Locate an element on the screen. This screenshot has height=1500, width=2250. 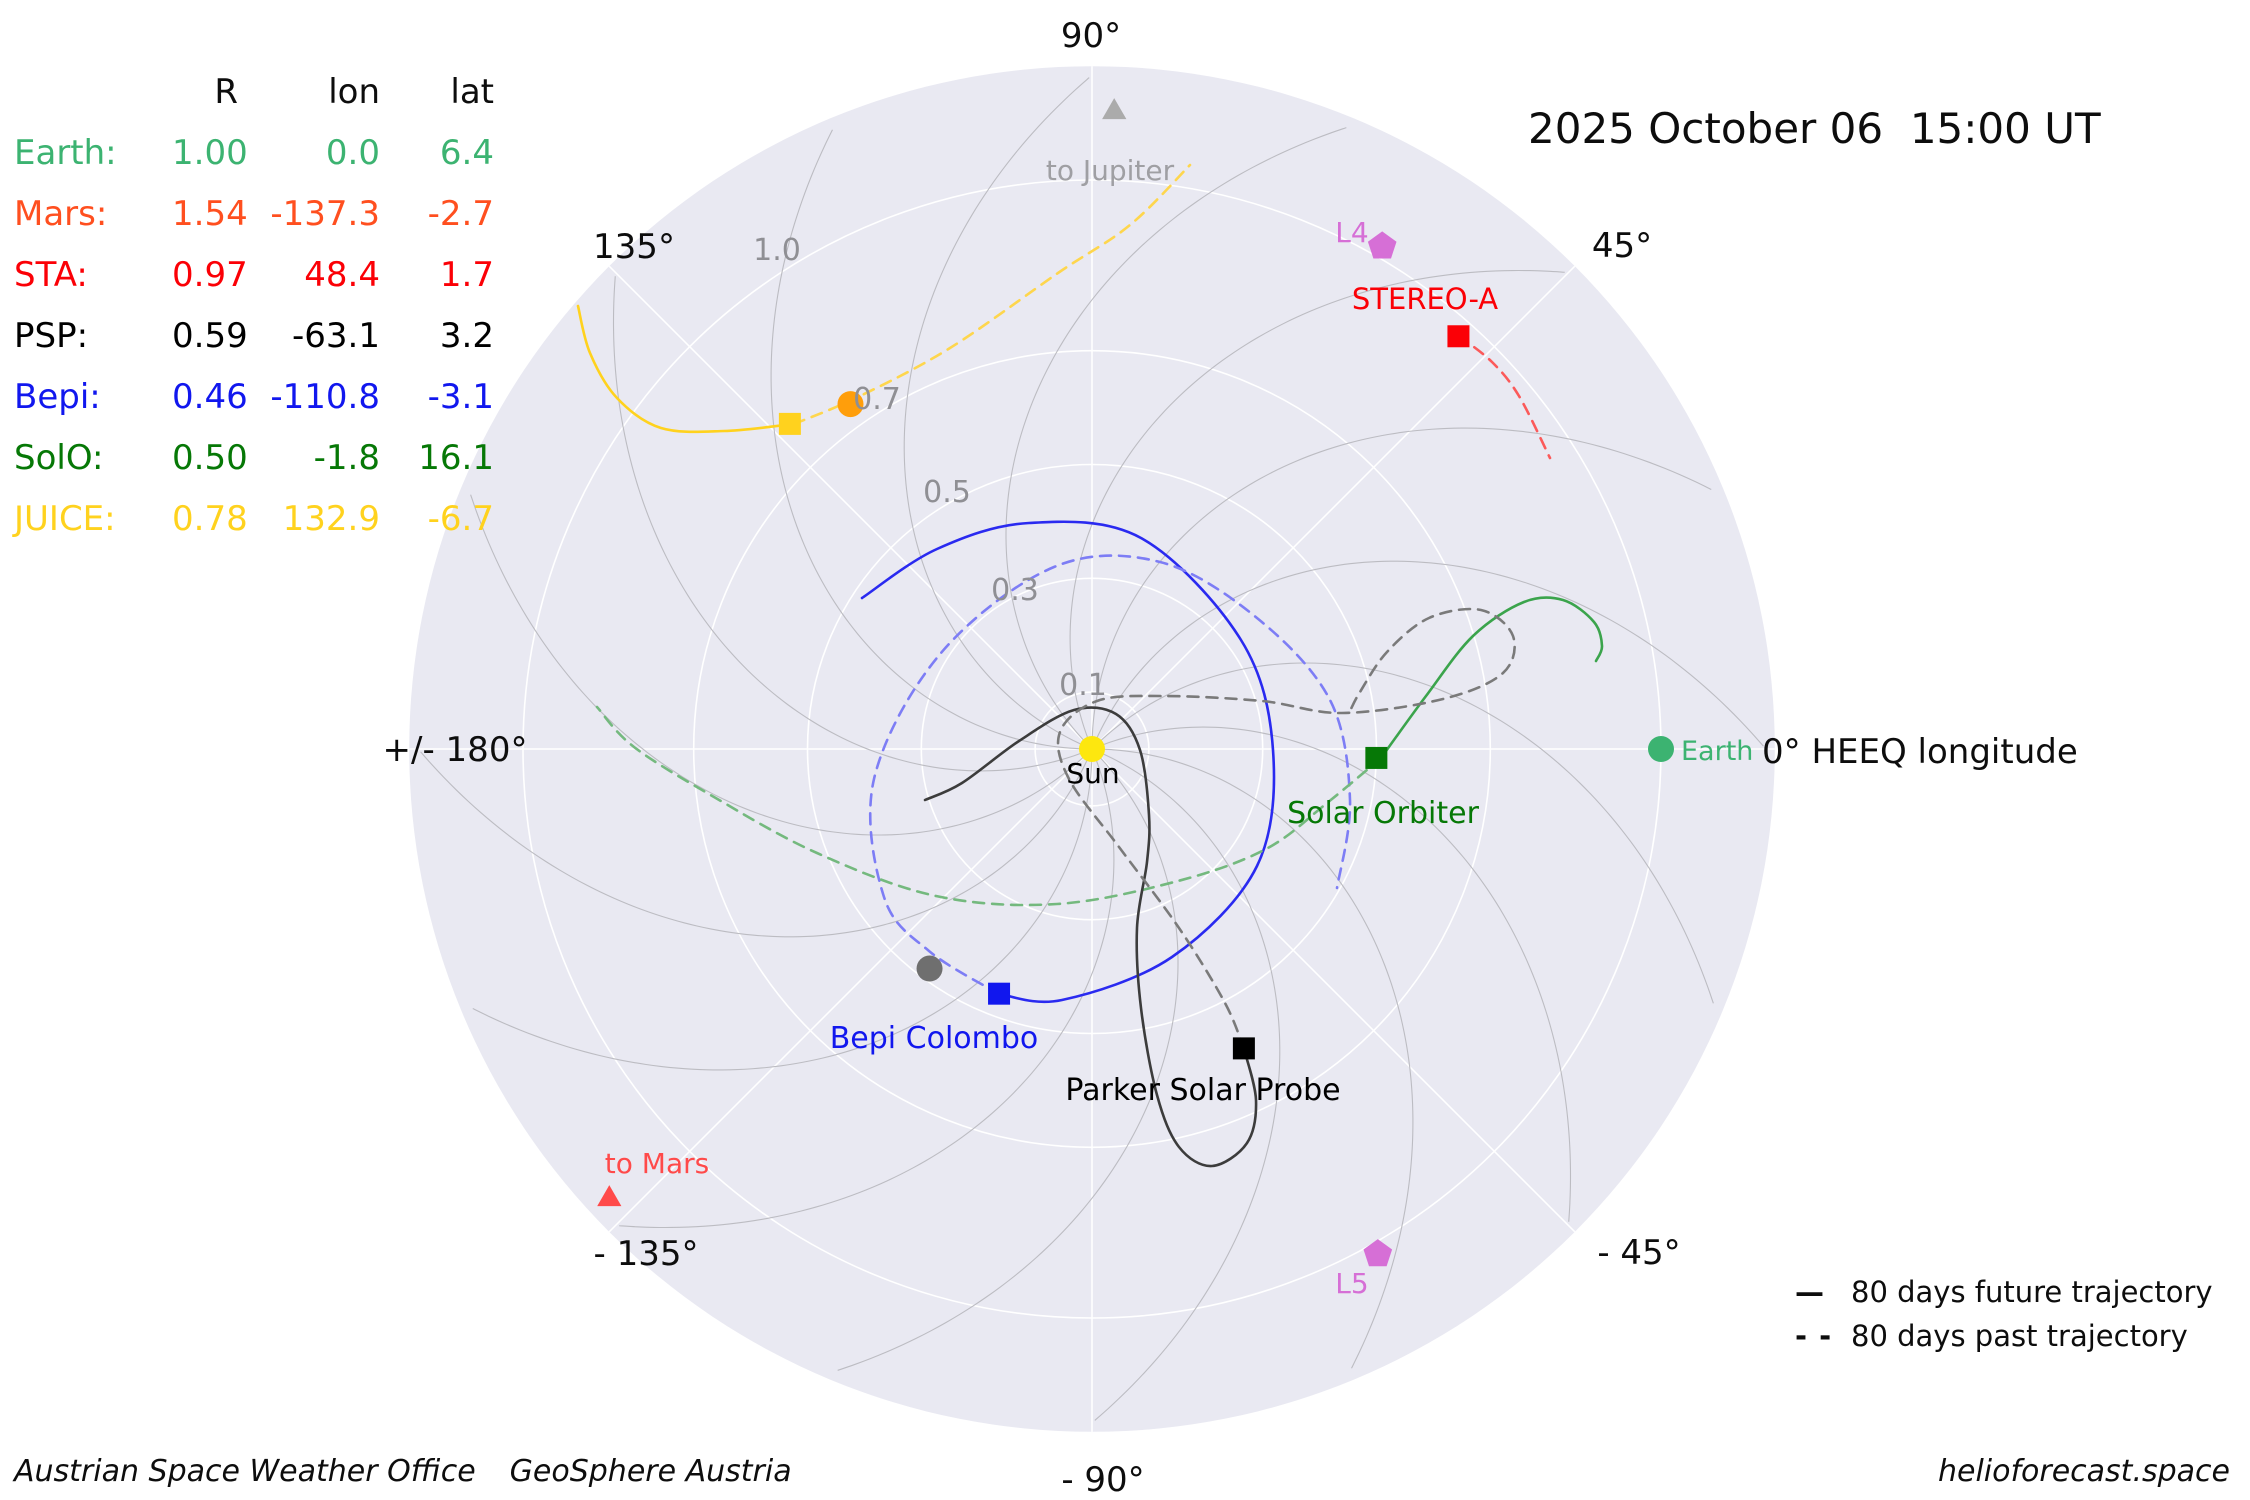
table-row-name: SolO: is located at coordinates (59, 458).